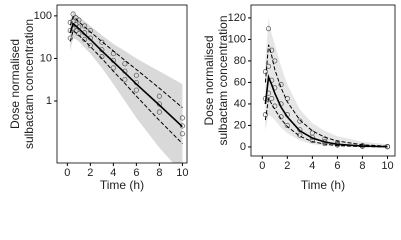  I want to click on y-tick-label: 20, so click(240, 125).